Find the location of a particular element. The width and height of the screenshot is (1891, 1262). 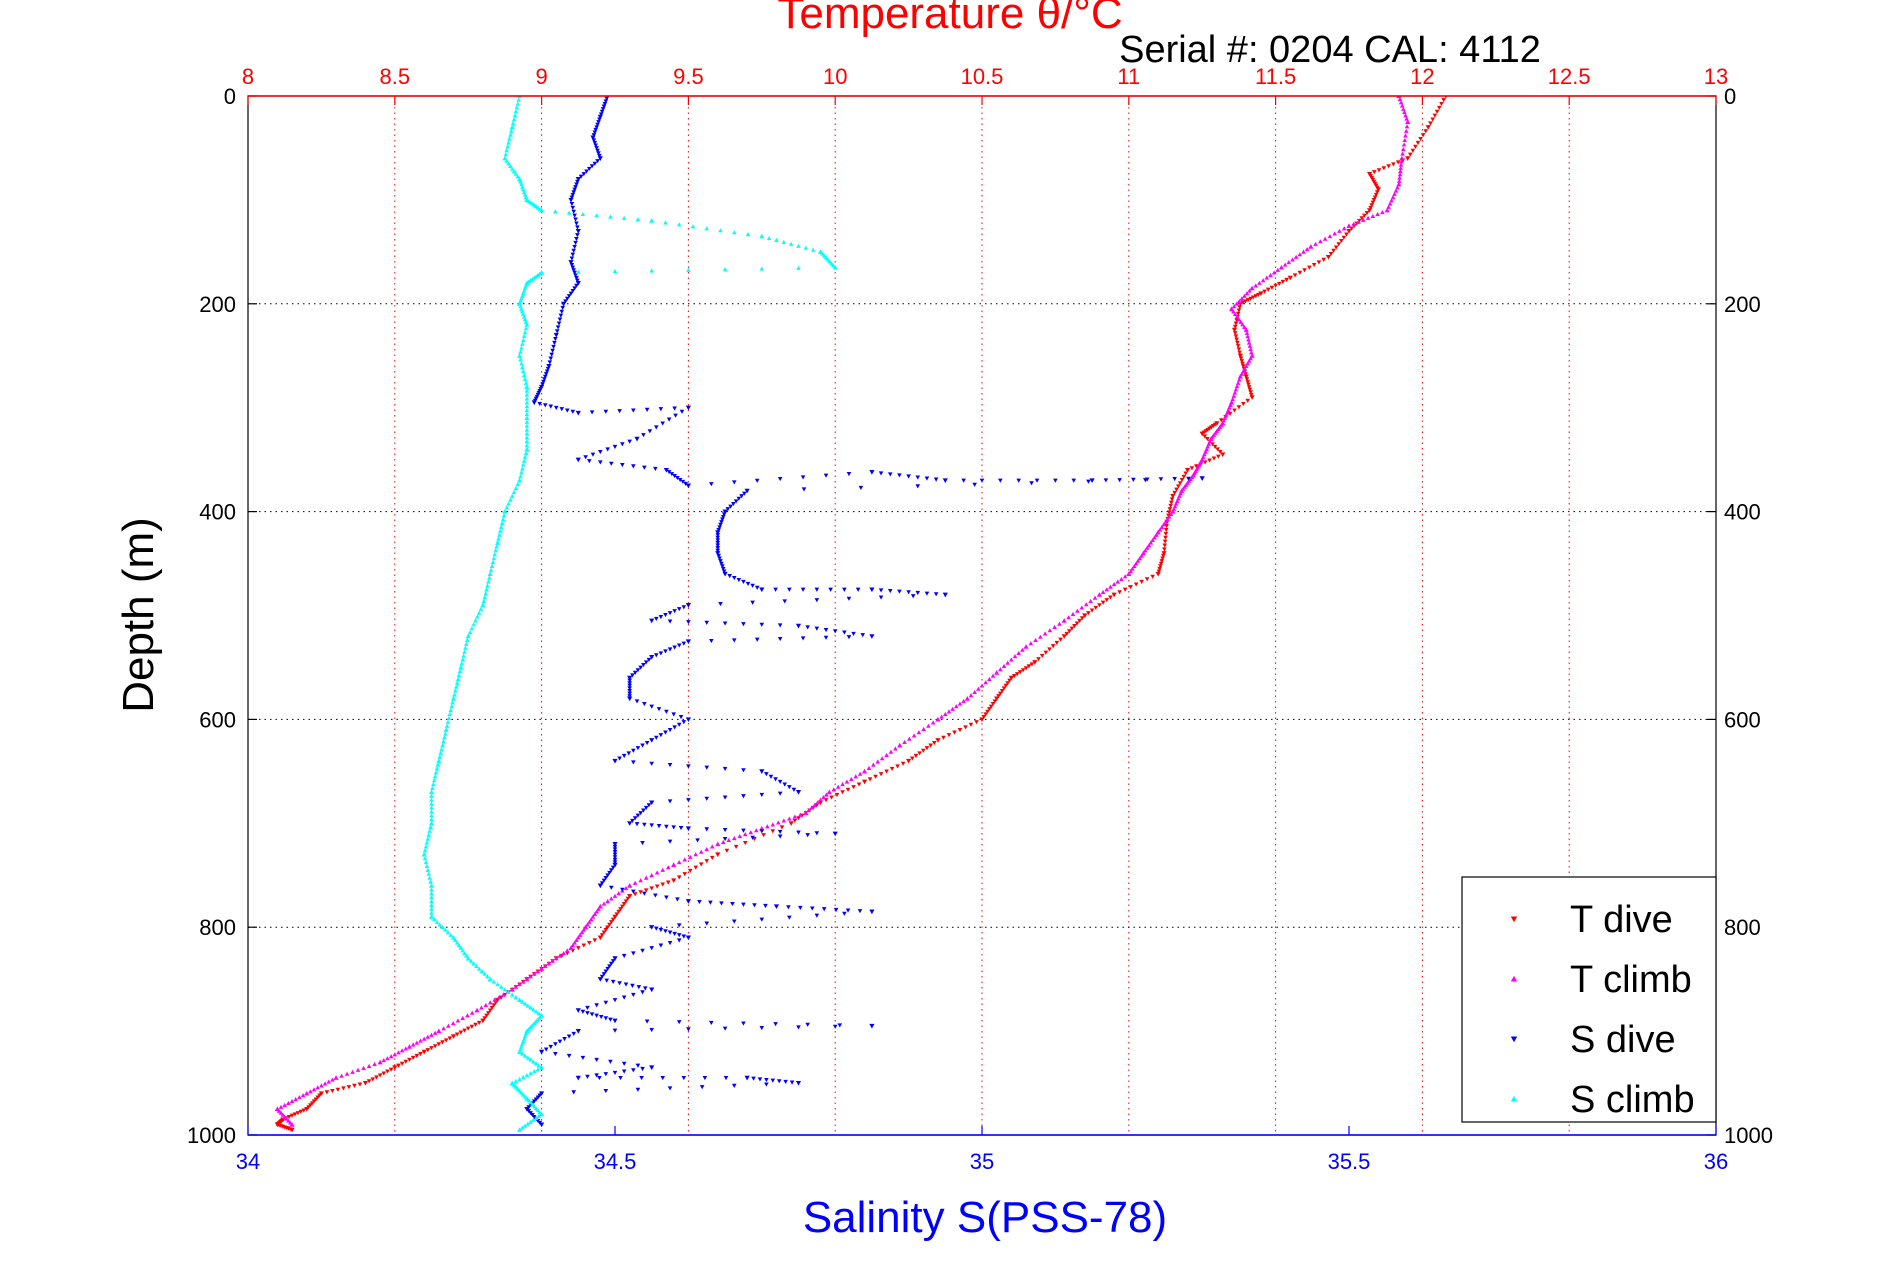

y-axis-label: Depth (m) is located at coordinates (138, 615).